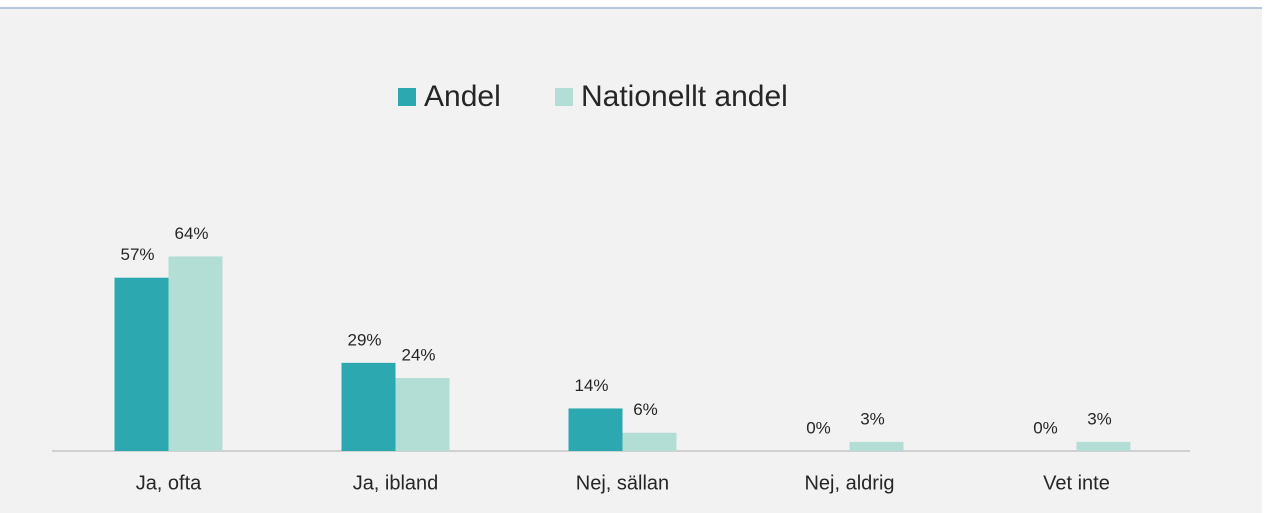  I want to click on data-label: 29%, so click(364, 339).